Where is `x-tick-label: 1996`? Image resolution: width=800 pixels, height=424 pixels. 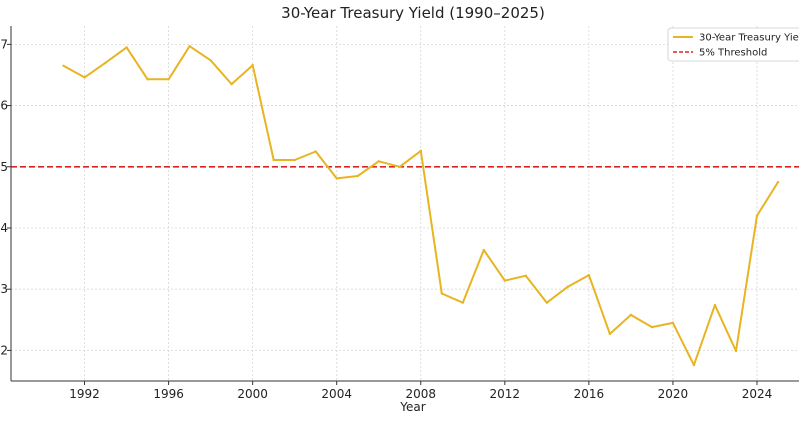
x-tick-label: 1996 is located at coordinates (168, 394).